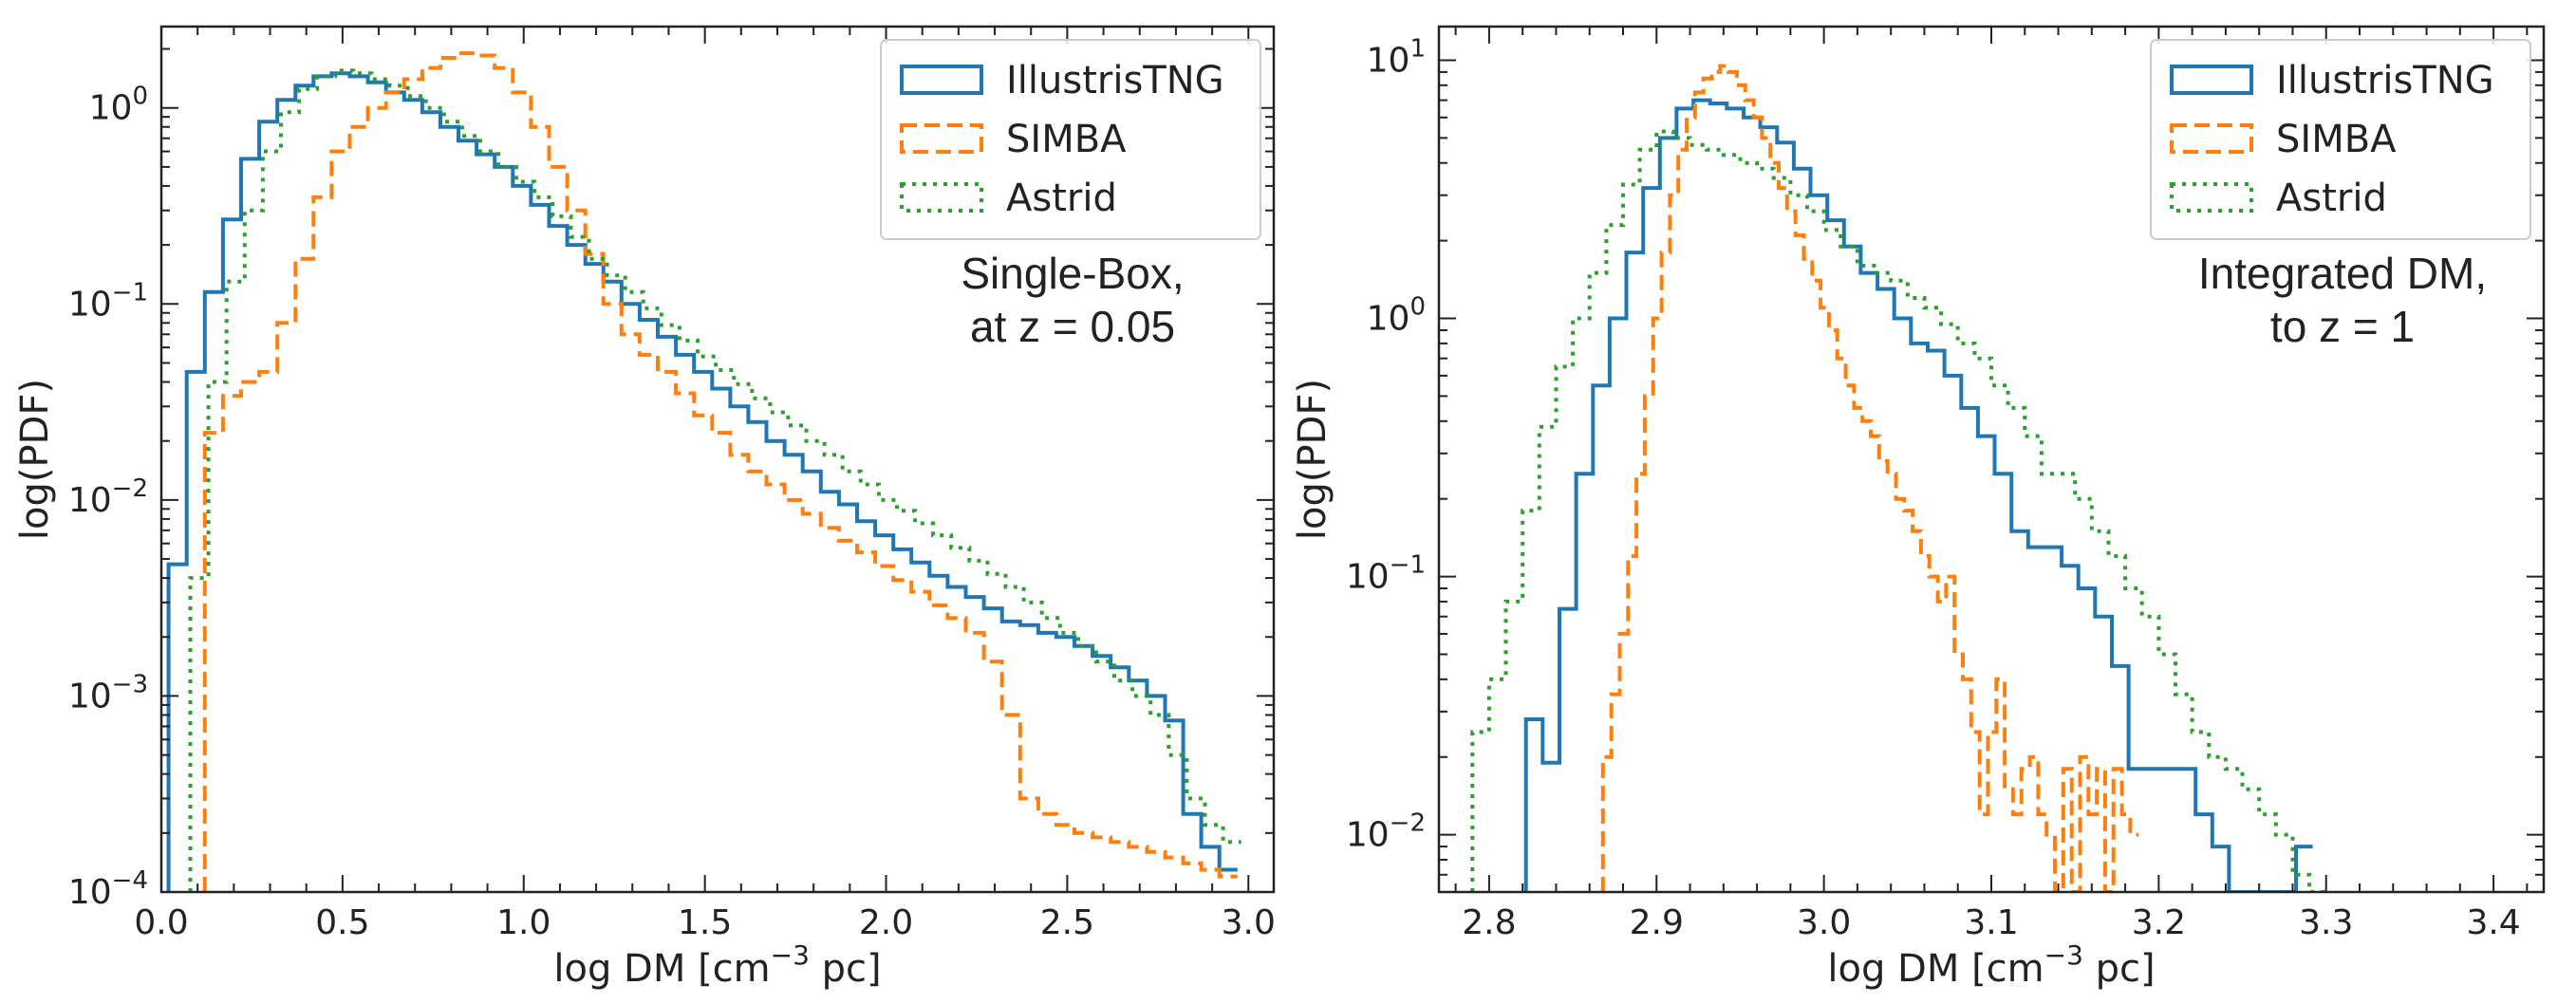  I want to click on left-xlabel: log DM [cm−3 pc], so click(717, 965).